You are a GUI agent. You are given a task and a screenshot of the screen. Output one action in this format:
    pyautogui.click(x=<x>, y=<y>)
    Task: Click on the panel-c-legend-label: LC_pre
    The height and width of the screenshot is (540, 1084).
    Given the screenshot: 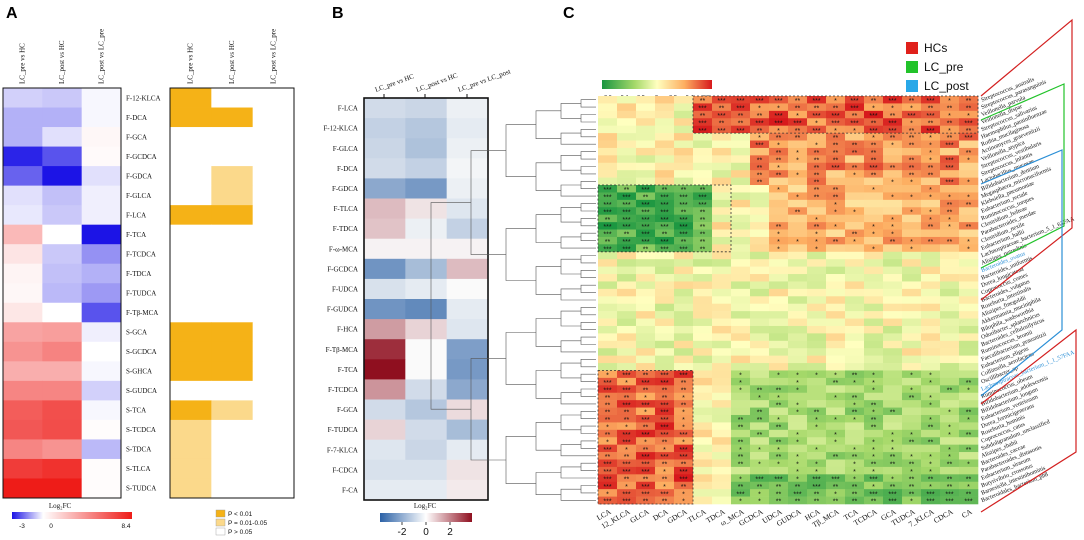 What is the action you would take?
    pyautogui.click(x=944, y=67)
    